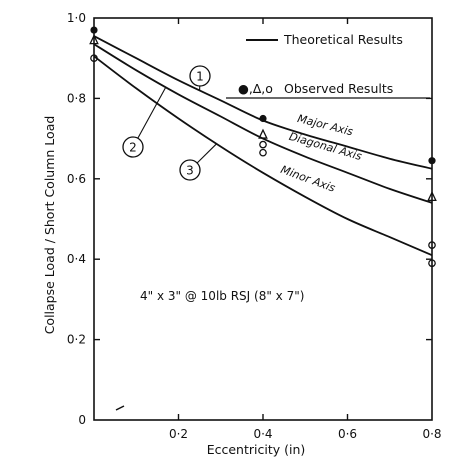 The height and width of the screenshot is (466, 451). What do you see at coordinates (308, 179) in the screenshot?
I see `curve-label-series-3: Minor Axis` at bounding box center [308, 179].